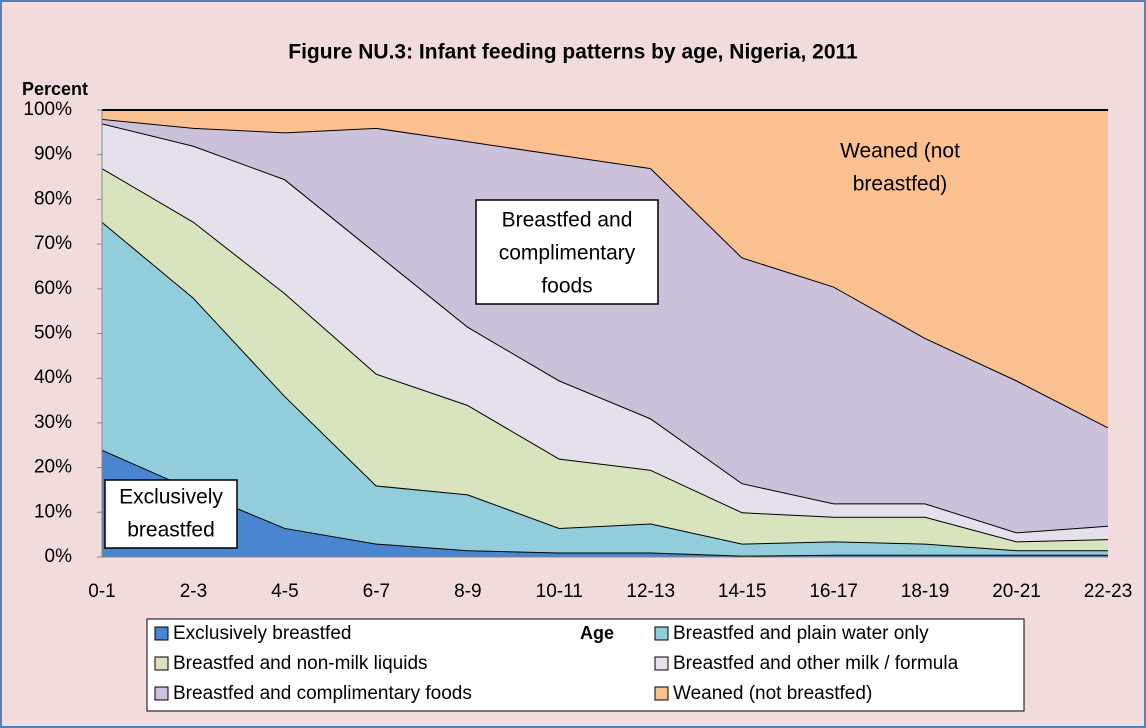 The width and height of the screenshot is (1146, 728). Describe the element at coordinates (53, 467) in the screenshot. I see `y-tick-label: 20%` at that location.